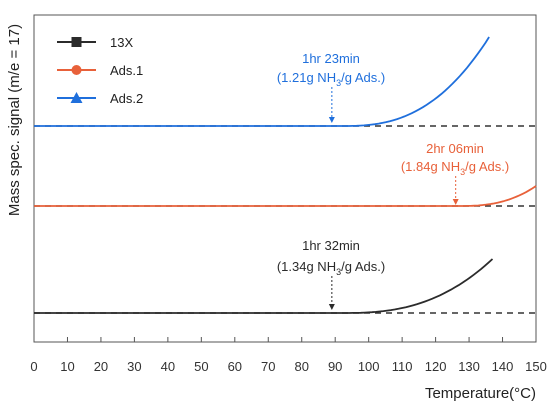  Describe the element at coordinates (455, 148) in the screenshot. I see `annotation-time: 2hr 06min` at that location.